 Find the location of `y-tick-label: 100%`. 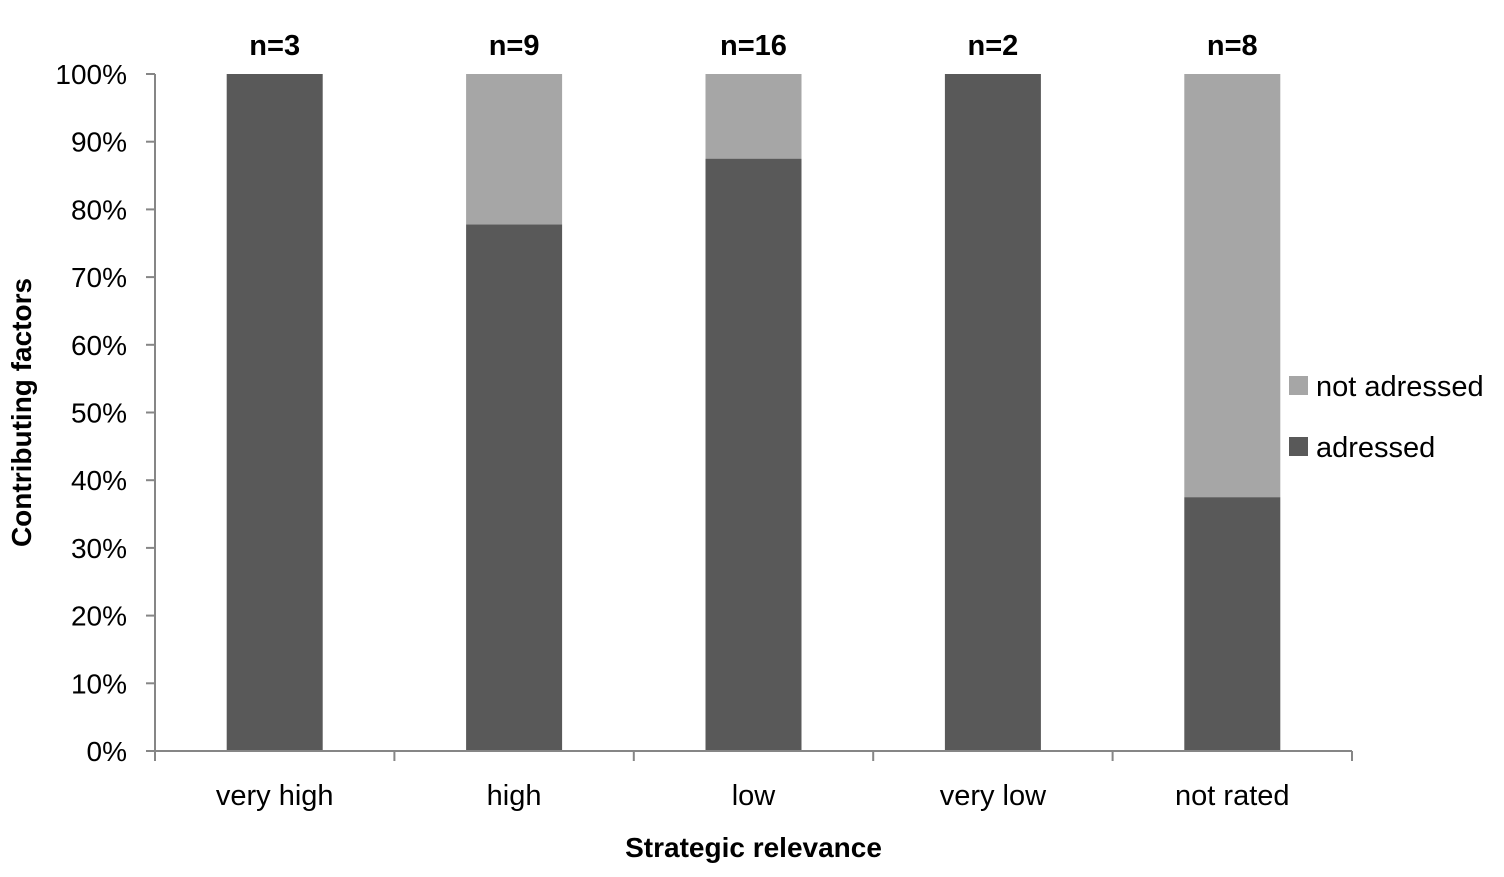

y-tick-label: 100% is located at coordinates (91, 74).